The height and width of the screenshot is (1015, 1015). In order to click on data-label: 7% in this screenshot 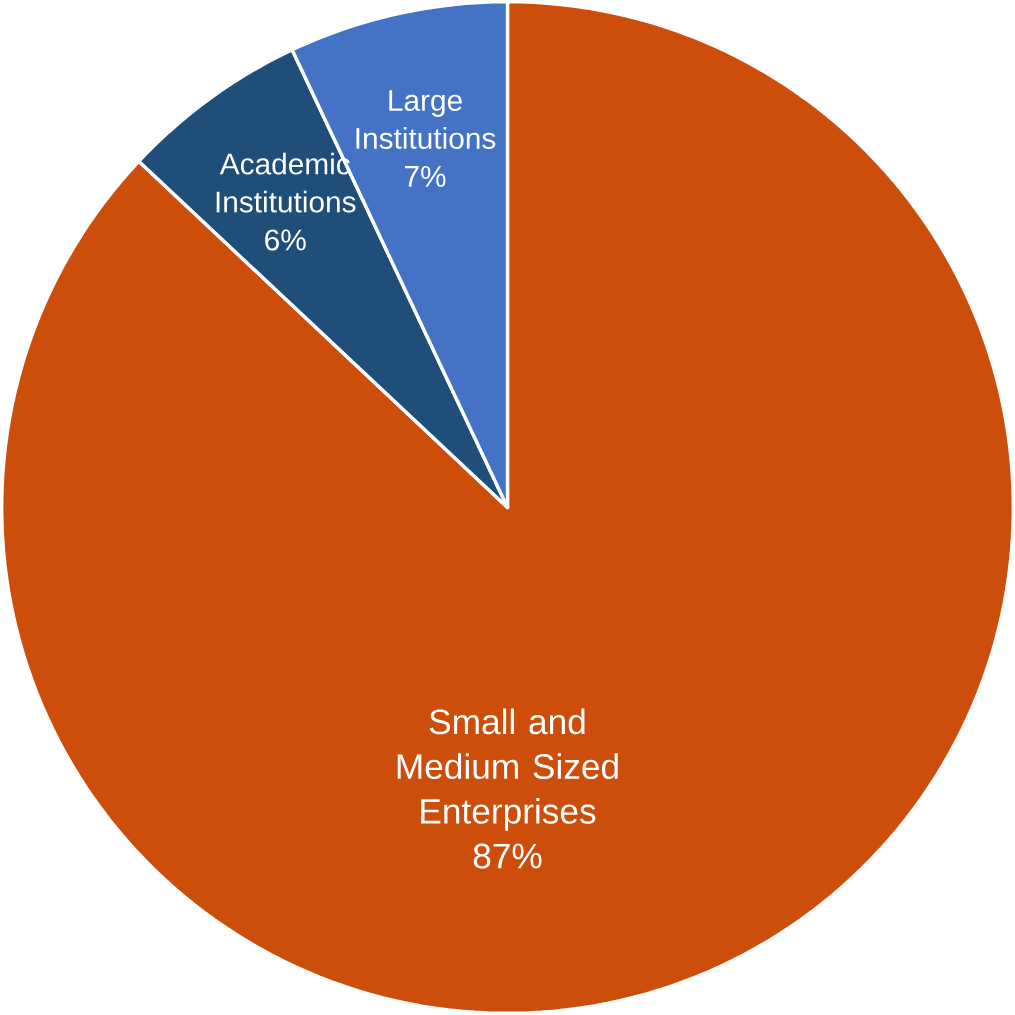, I will do `click(425, 176)`.